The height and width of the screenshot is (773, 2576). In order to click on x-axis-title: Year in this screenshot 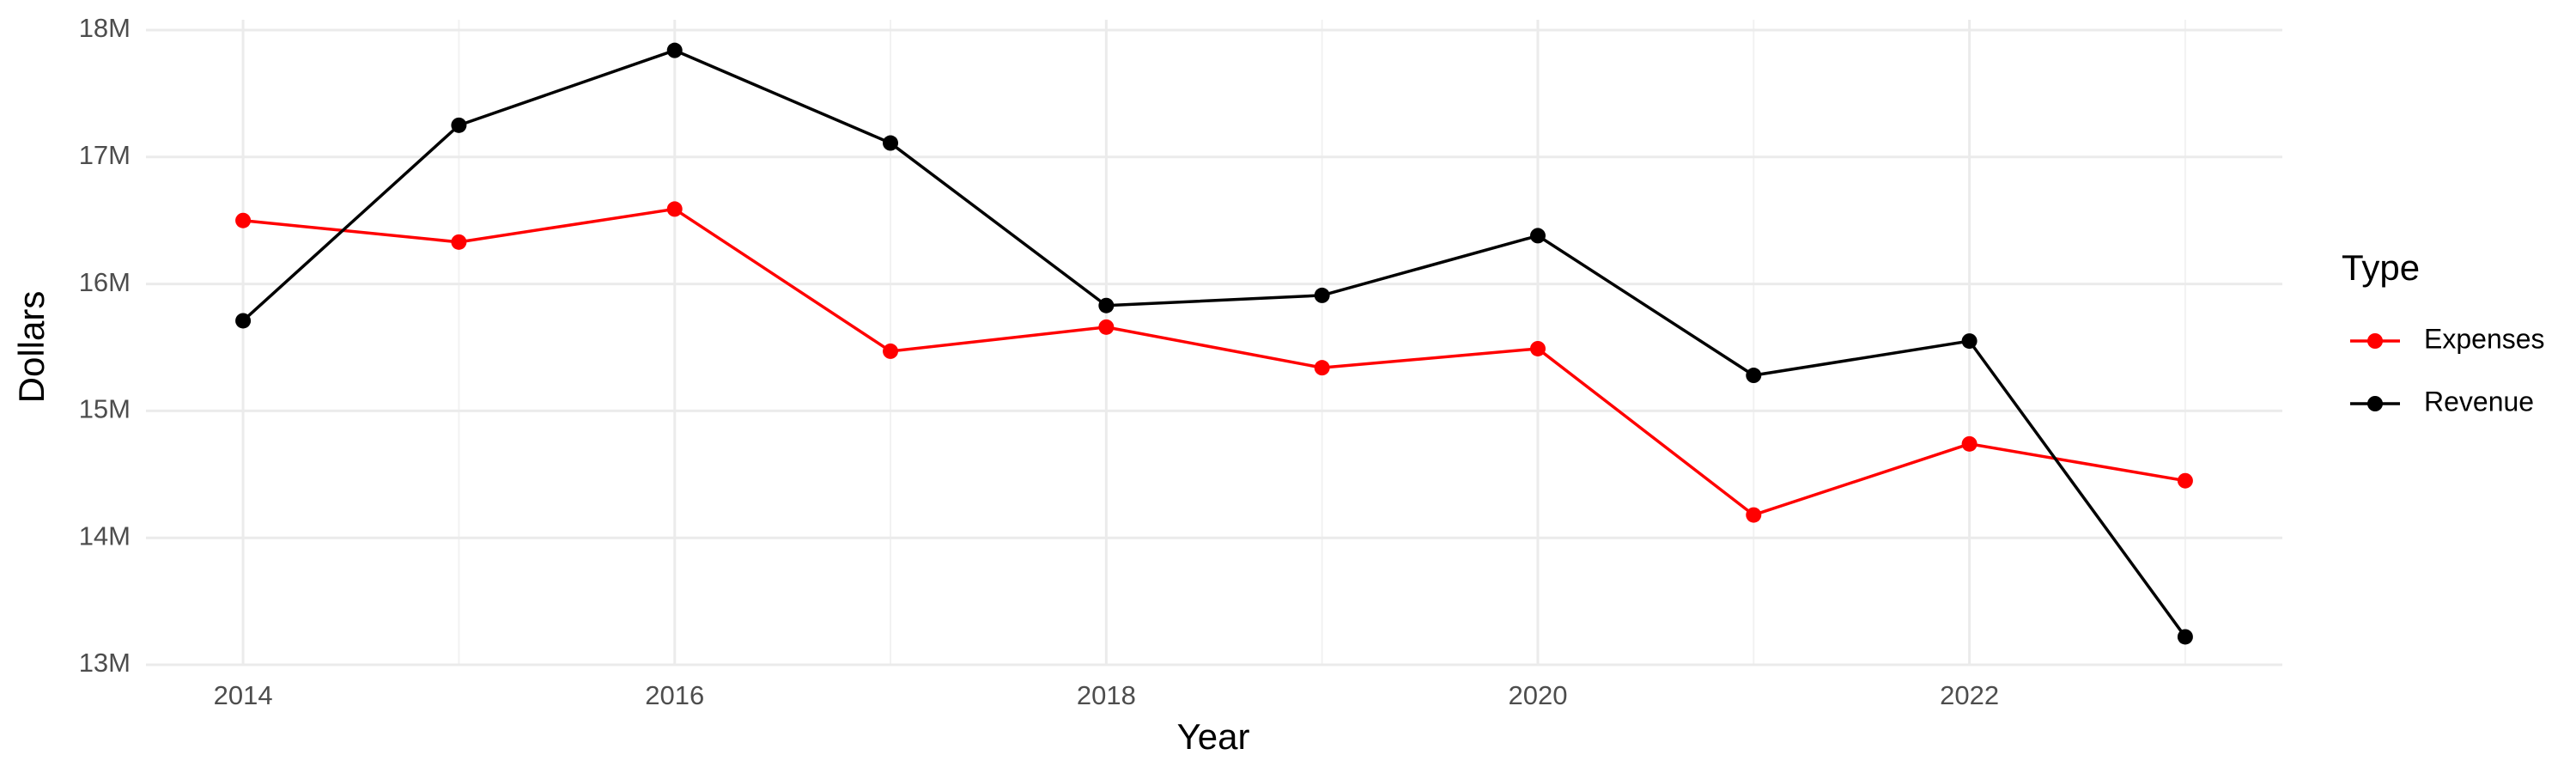, I will do `click(1213, 736)`.